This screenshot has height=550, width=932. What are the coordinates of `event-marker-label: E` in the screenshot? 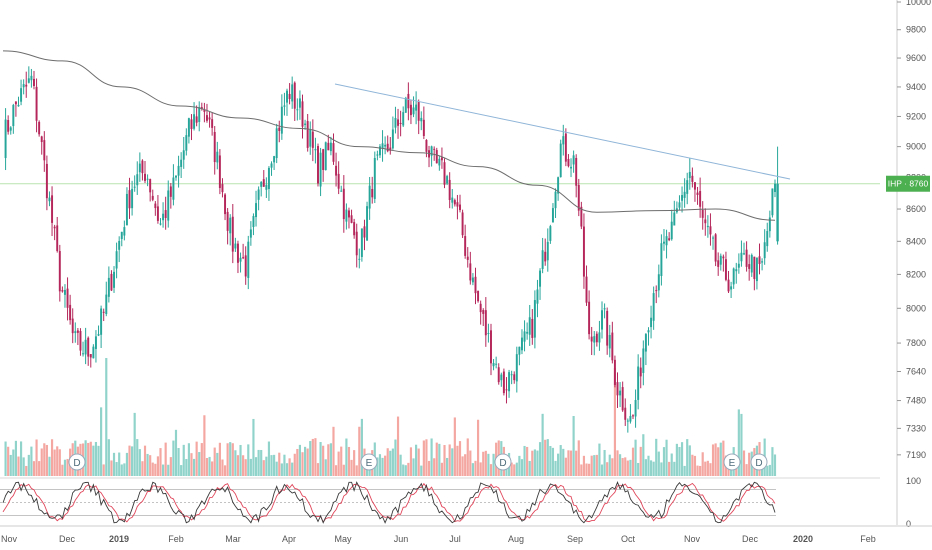 It's located at (732, 463).